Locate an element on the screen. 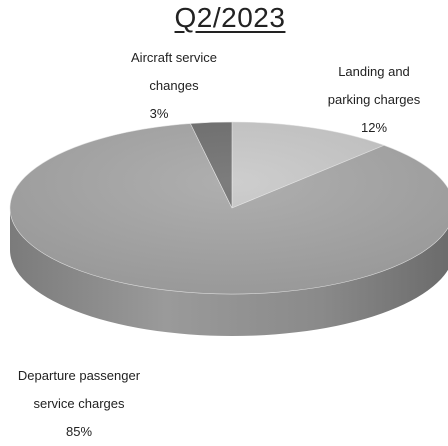 This screenshot has height=446, width=448. aircraft-label-line2: changes is located at coordinates (174, 85).